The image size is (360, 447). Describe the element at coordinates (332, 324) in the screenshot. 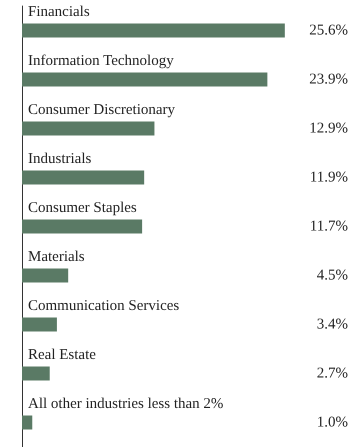

I see `data-label: 3.4%` at that location.